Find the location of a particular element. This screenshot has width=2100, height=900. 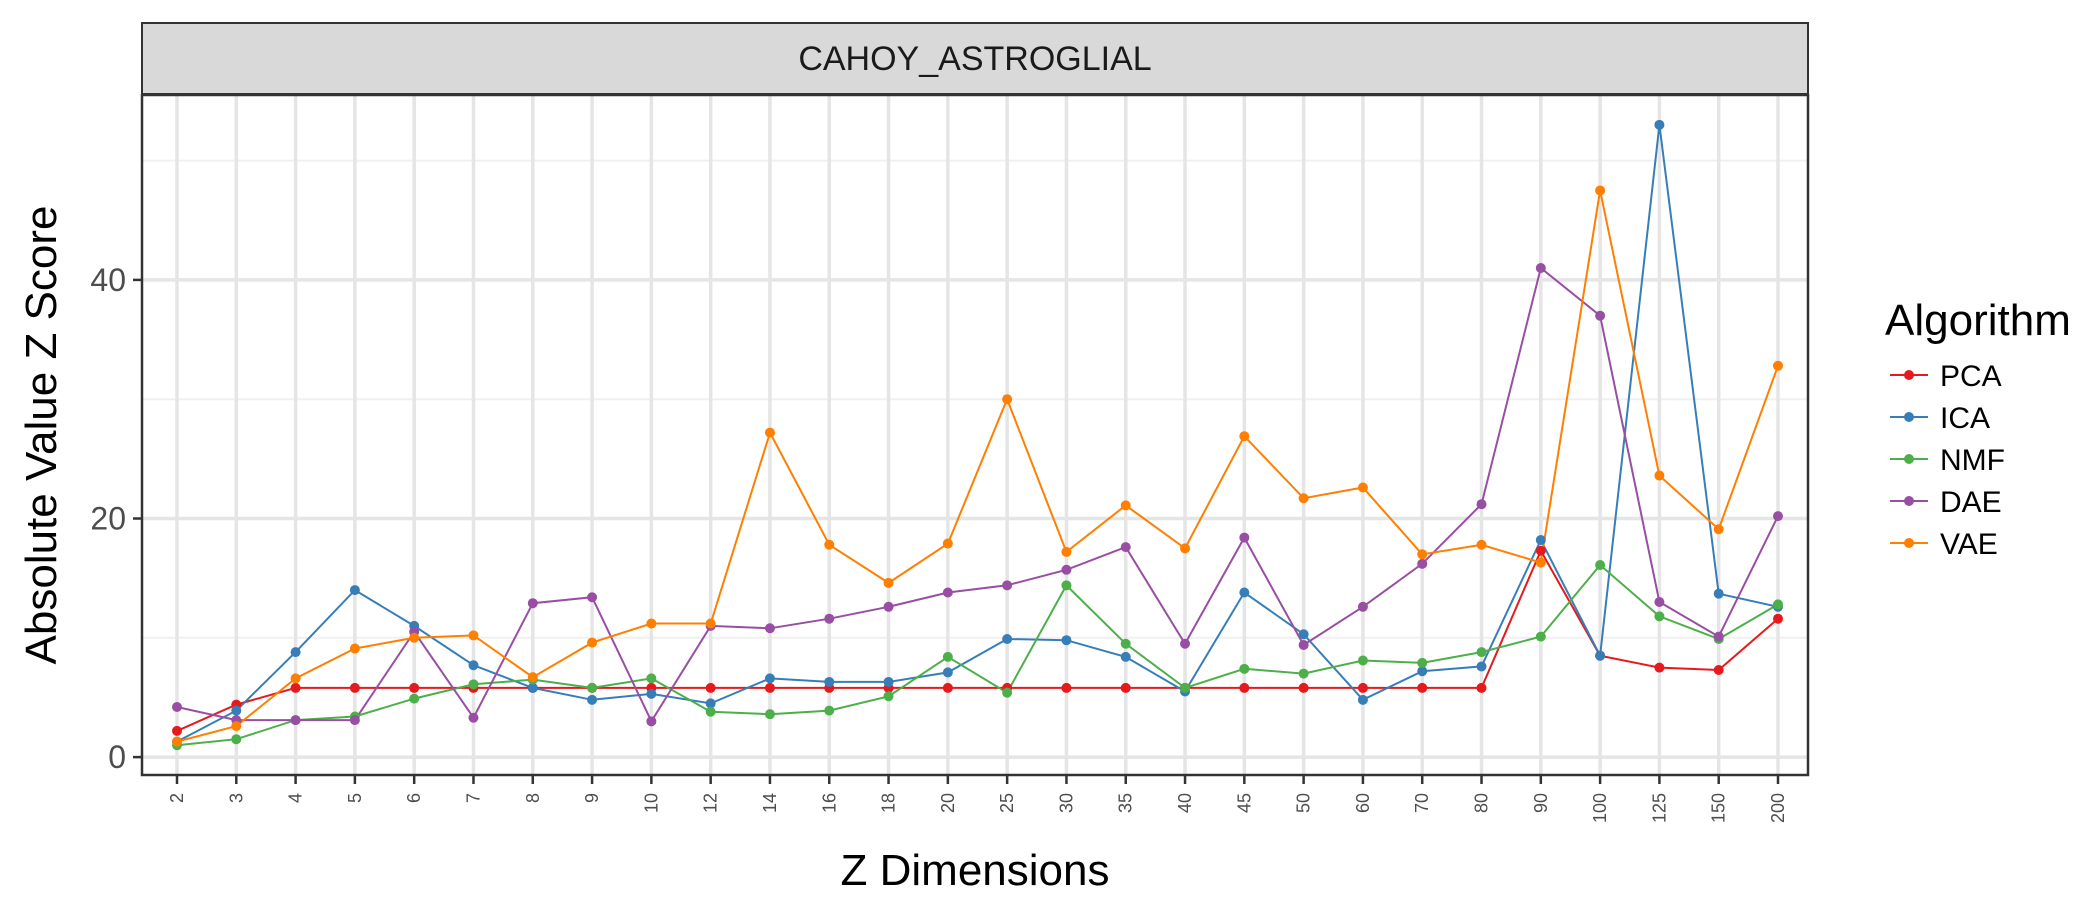

x-tick-label-0: 2 is located at coordinates (177, 798).